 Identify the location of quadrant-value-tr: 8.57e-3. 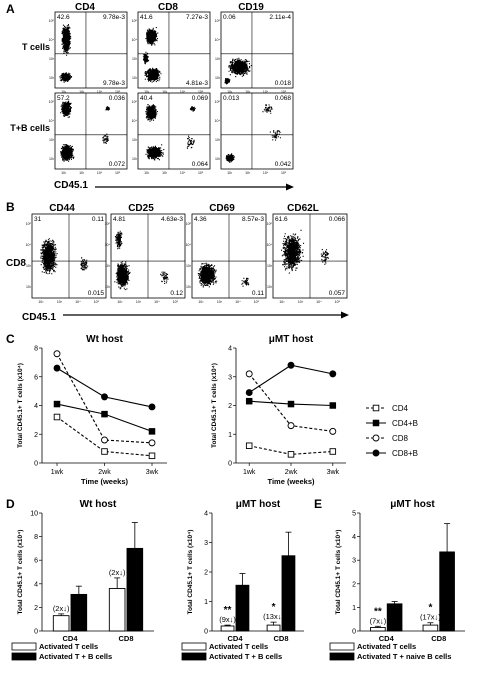
(253, 219).